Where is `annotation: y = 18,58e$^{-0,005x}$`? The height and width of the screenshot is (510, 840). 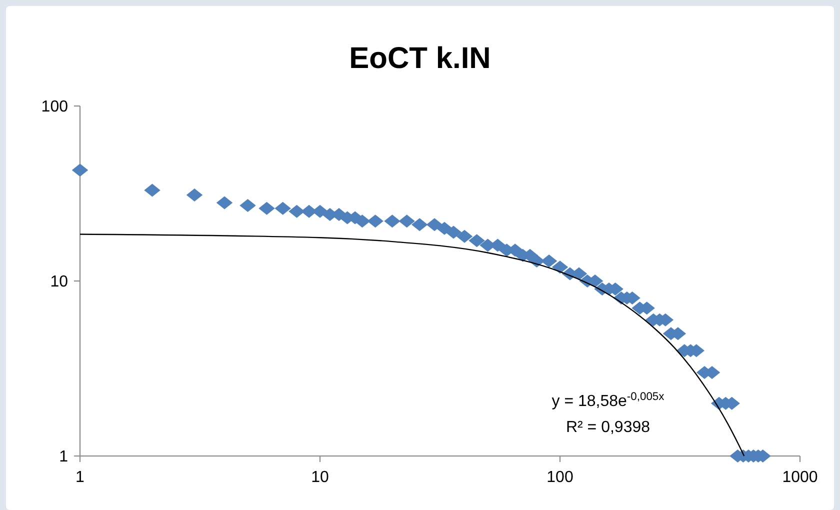 annotation: y = 18,58e$^{-0,005x}$ is located at coordinates (608, 400).